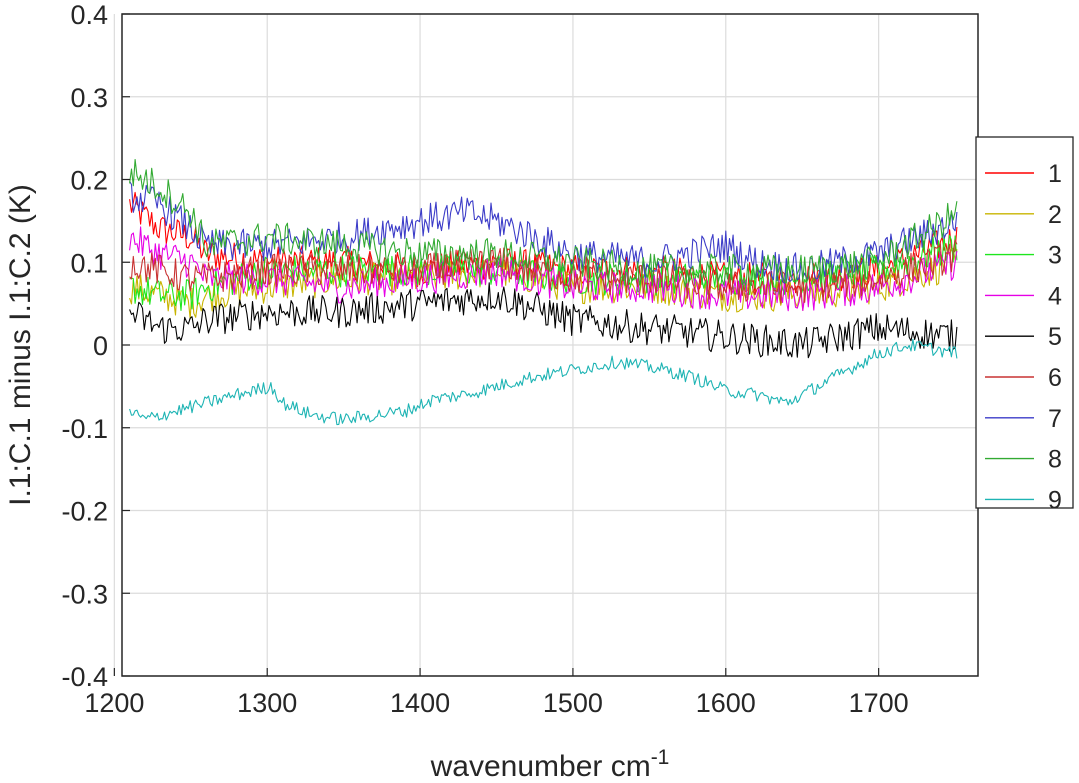  What do you see at coordinates (100, 346) in the screenshot?
I see `y-tick-label: 0` at bounding box center [100, 346].